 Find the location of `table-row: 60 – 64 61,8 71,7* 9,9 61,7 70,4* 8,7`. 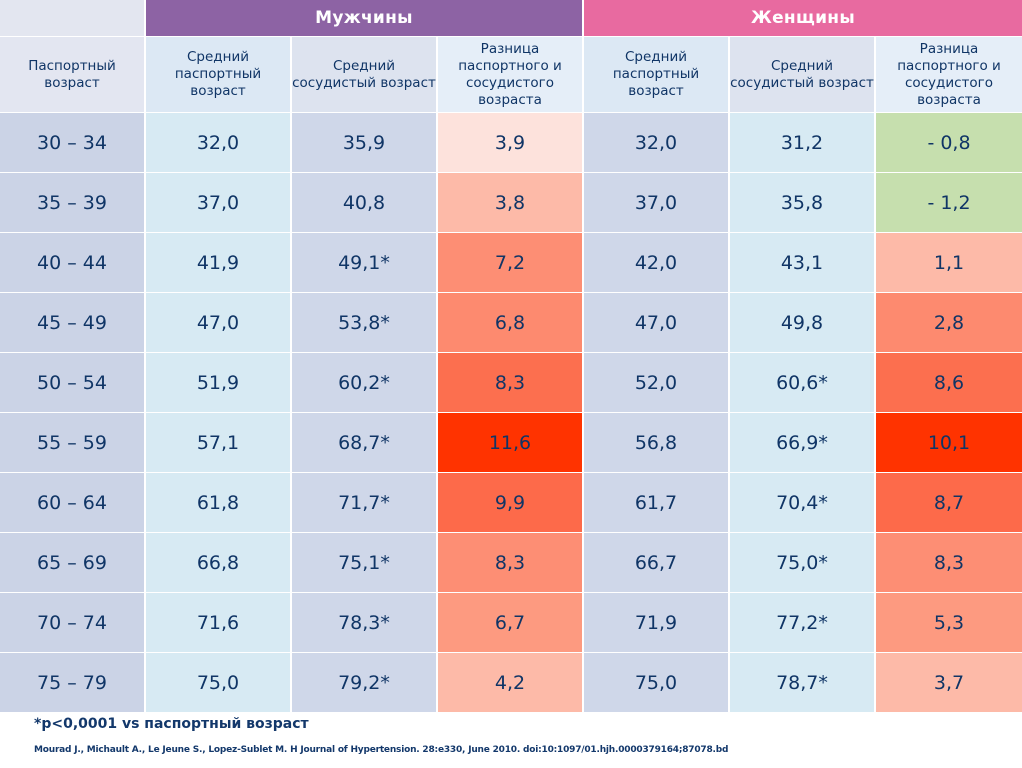

table-row: 60 – 64 61,8 71,7* 9,9 61,7 70,4* 8,7 is located at coordinates (511, 503).